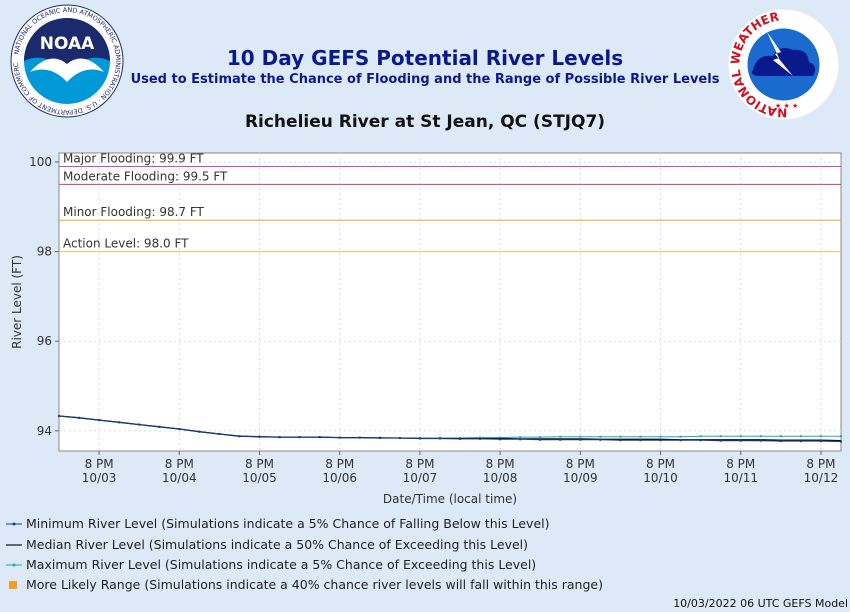 This screenshot has width=850, height=612. Describe the element at coordinates (44, 341) in the screenshot. I see `y-tick-label: 96` at that location.